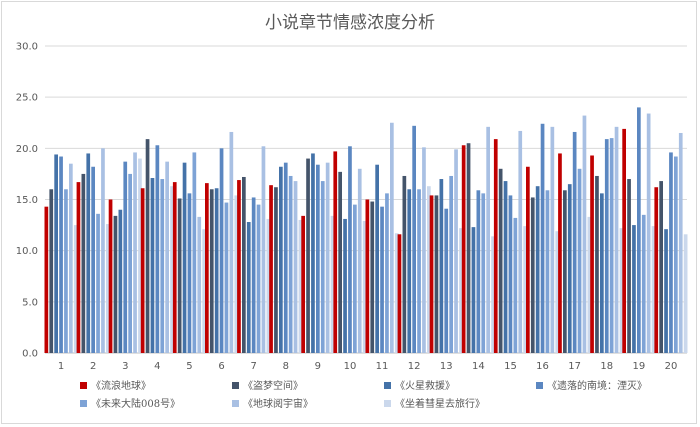 This screenshot has height=427, width=700. What do you see at coordinates (253, 366) in the screenshot?
I see `x-tick-label: 7` at bounding box center [253, 366].